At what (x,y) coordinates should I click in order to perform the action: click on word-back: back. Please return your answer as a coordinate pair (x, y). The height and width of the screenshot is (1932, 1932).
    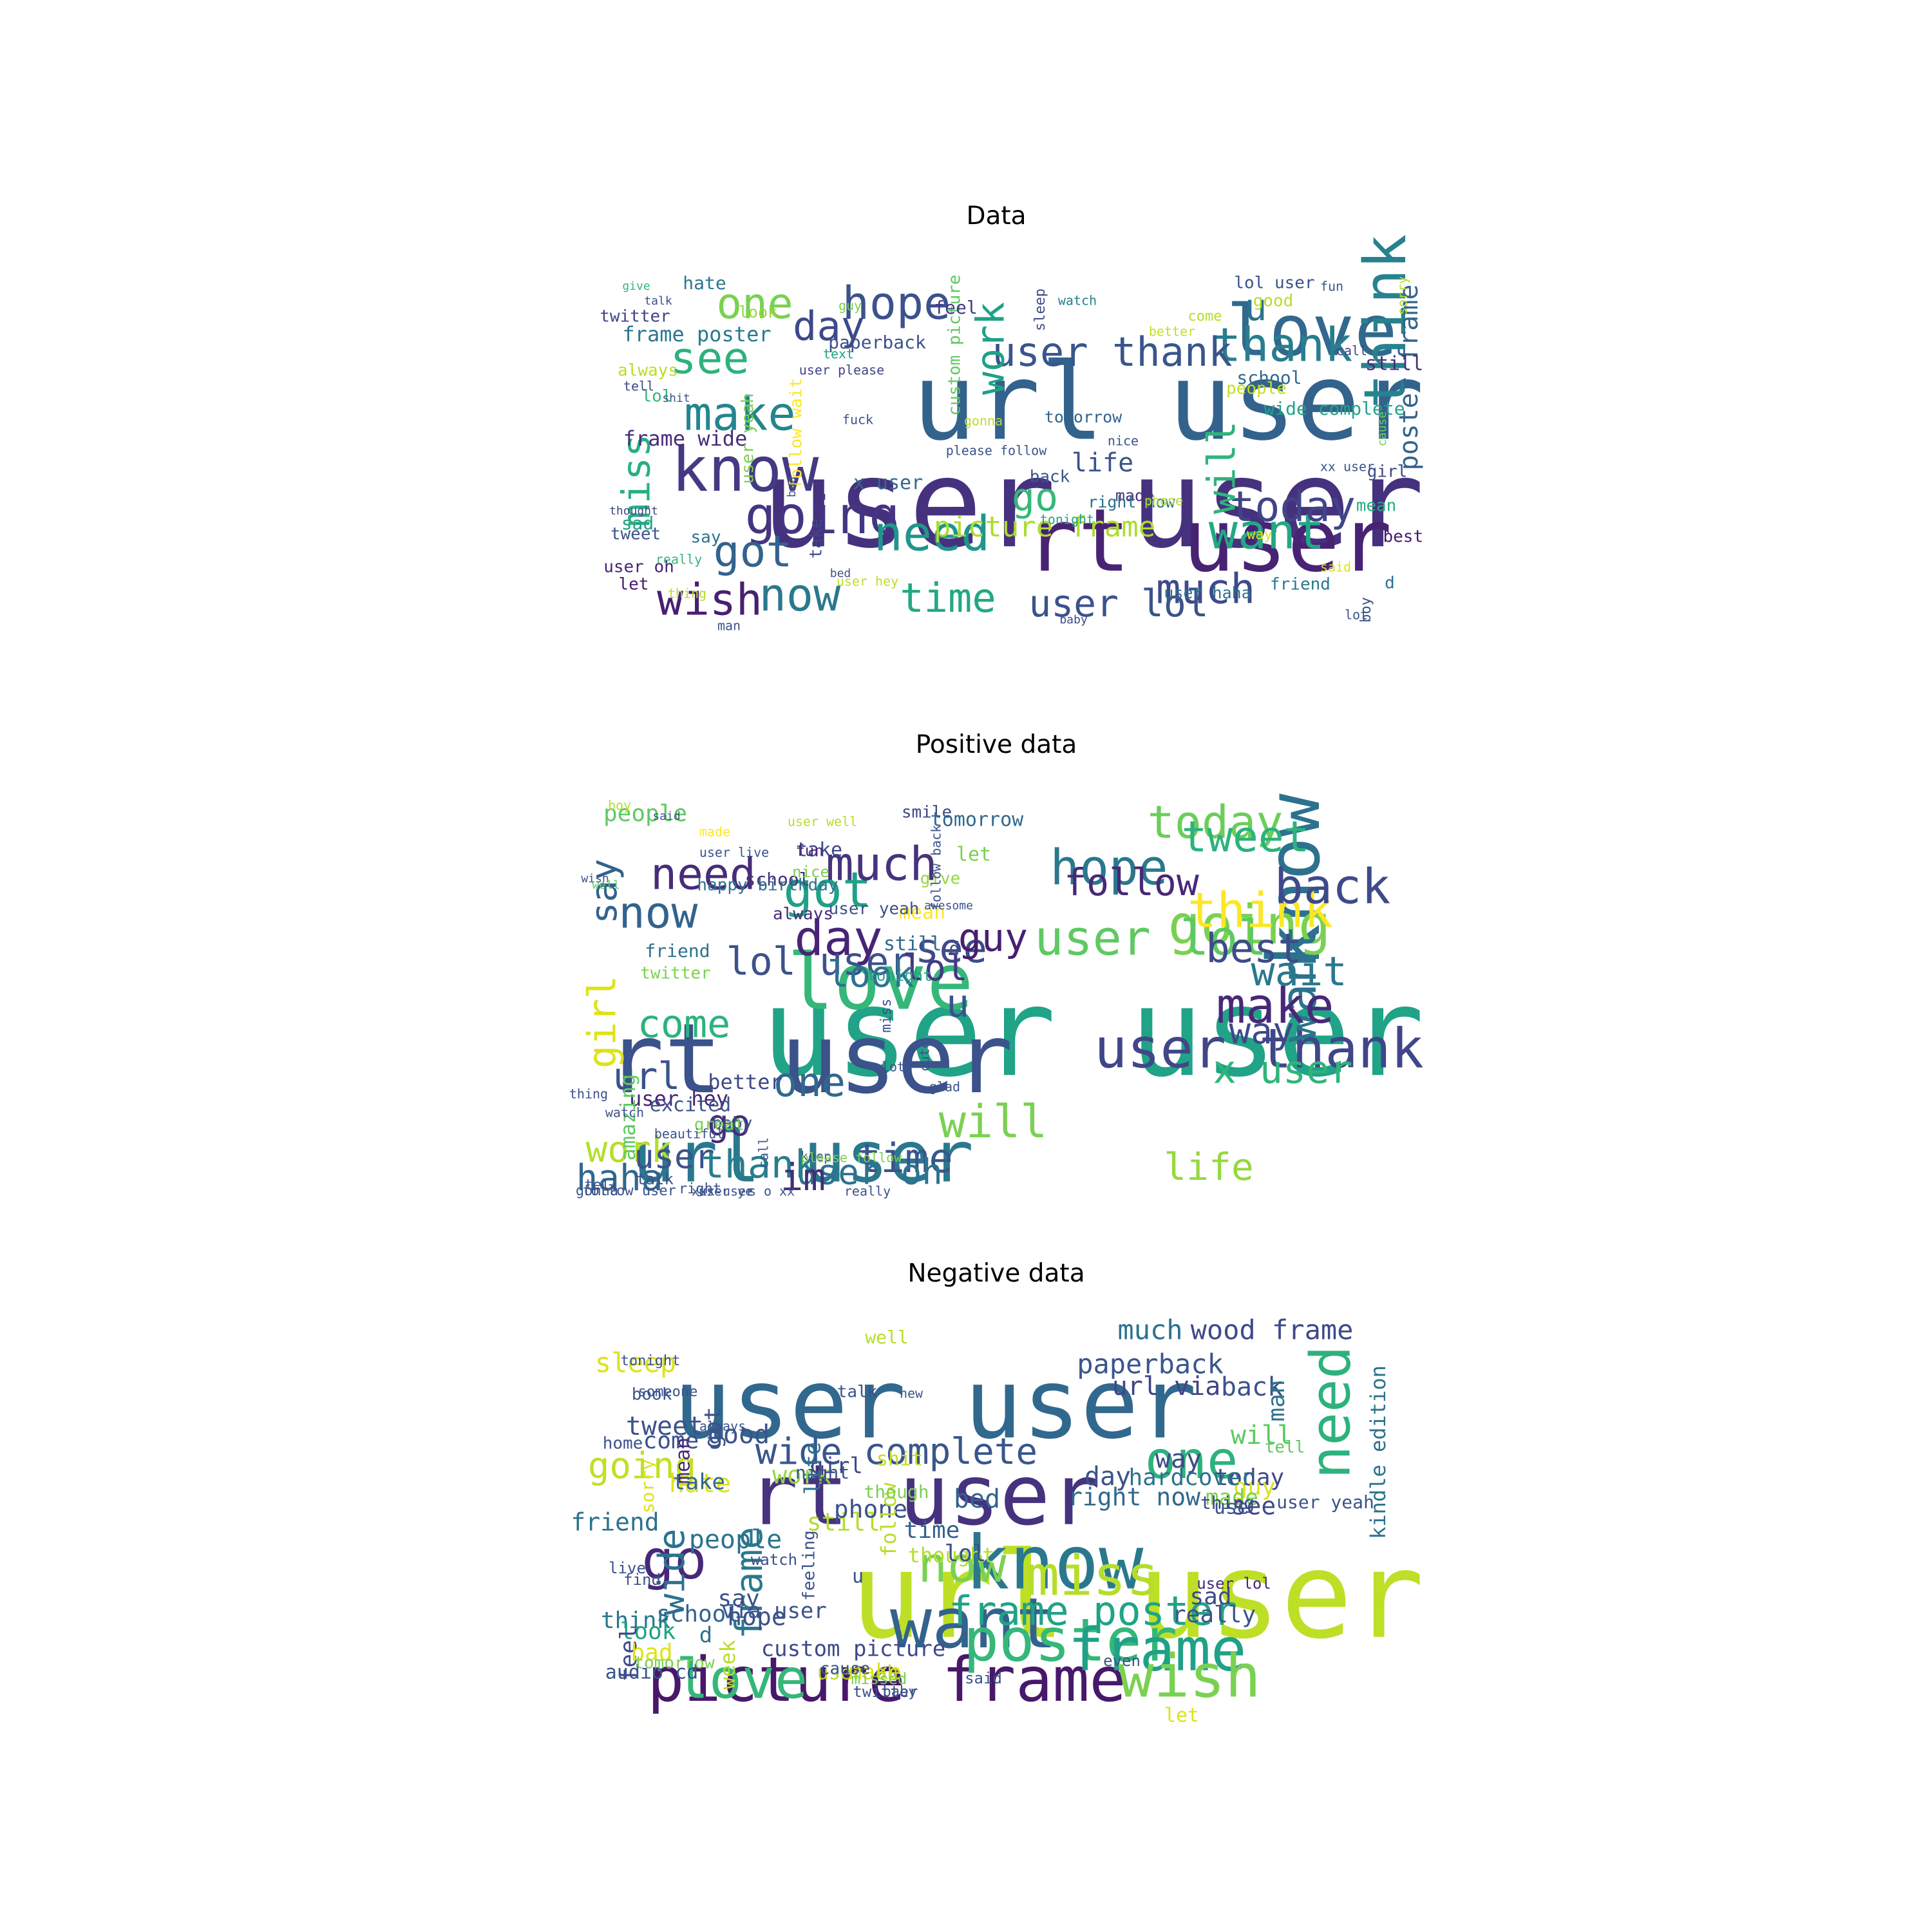
    Looking at the image, I should click on (1252, 1387).